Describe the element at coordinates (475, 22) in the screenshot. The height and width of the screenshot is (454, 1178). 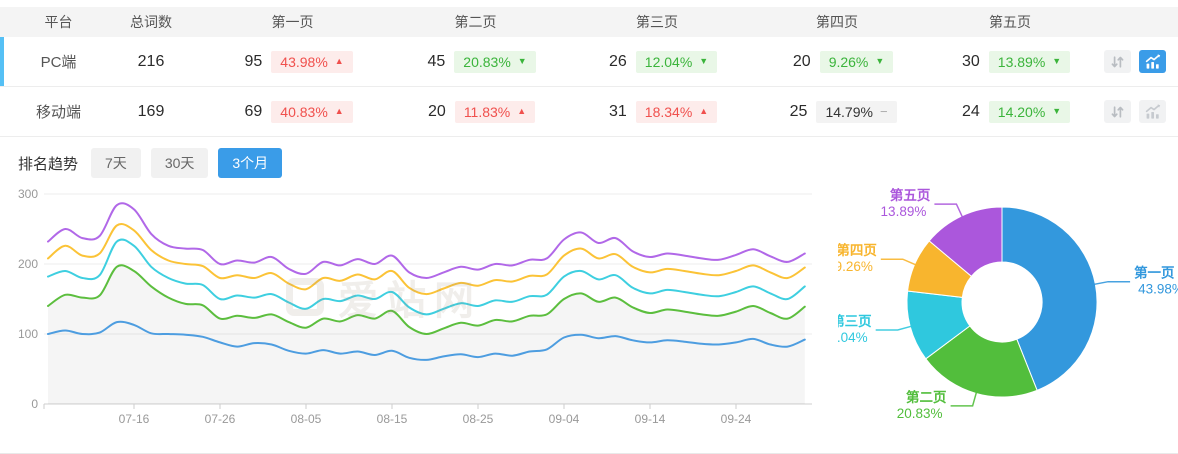
I see `col-header-page2: 第二页` at that location.